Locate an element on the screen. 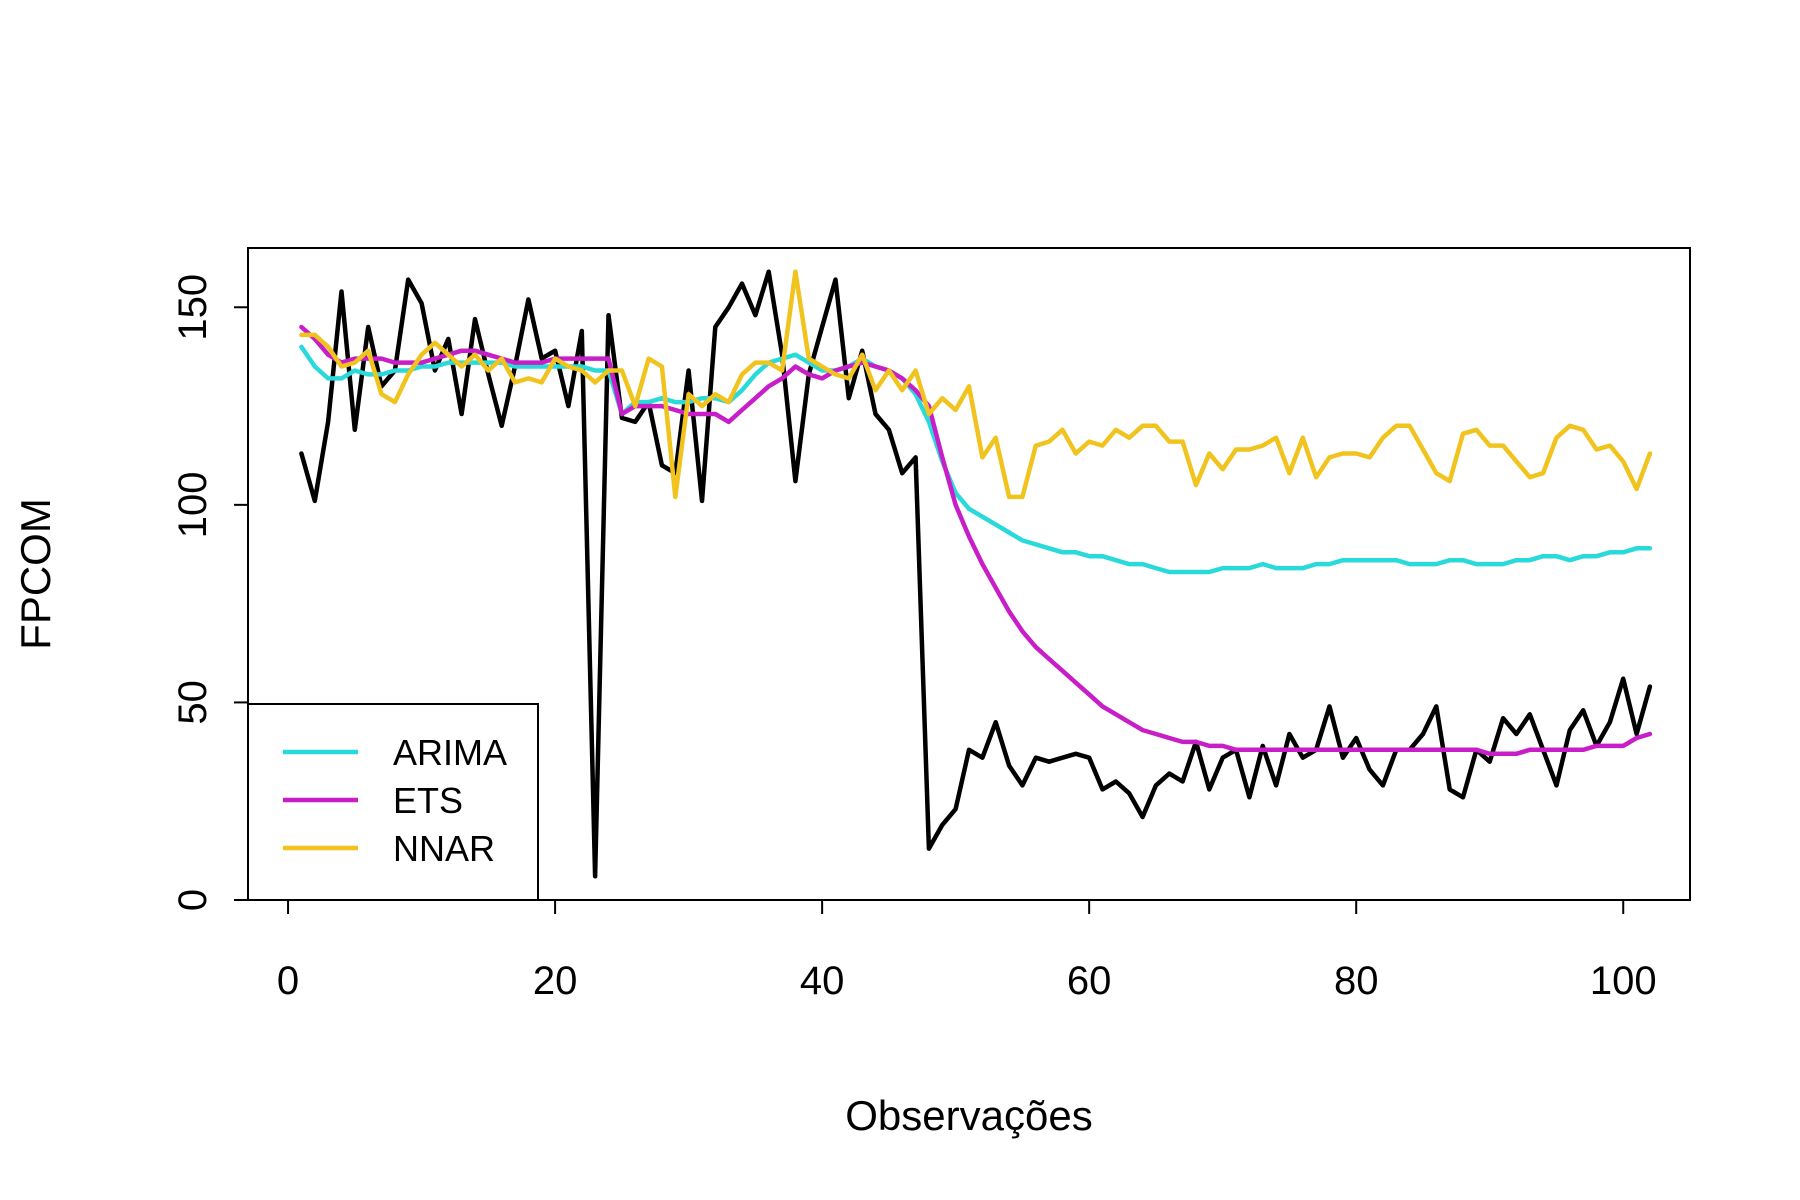  y-axis: 0 50 100 150 is located at coordinates (210, 592).